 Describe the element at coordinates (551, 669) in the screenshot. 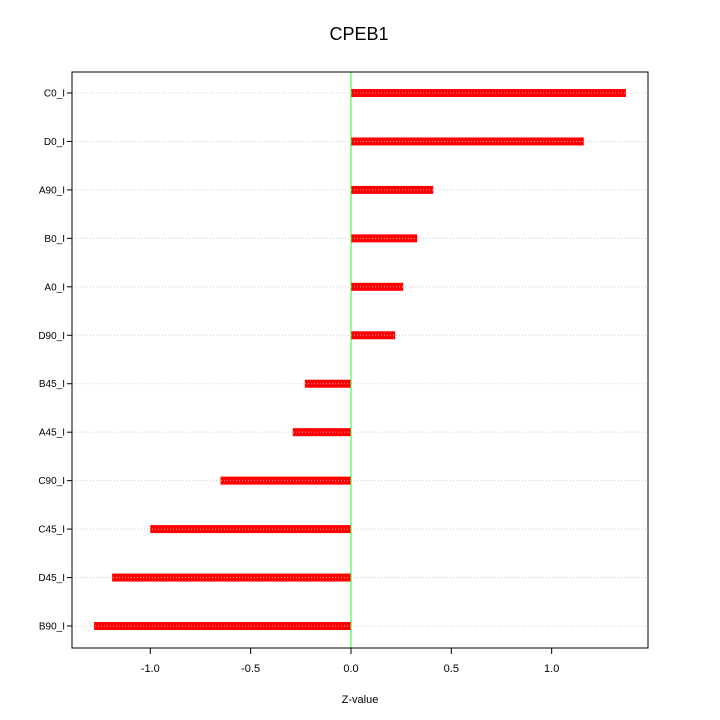

I see `x-tick-label: 1.0` at that location.